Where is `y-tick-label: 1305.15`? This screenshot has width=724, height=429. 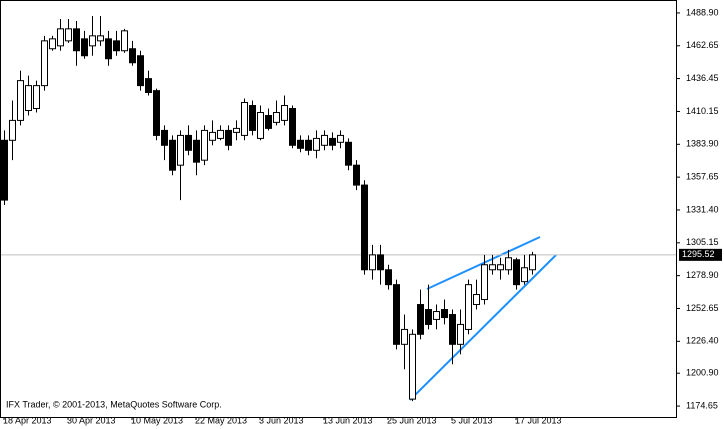 y-tick-label: 1305.15 is located at coordinates (702, 242).